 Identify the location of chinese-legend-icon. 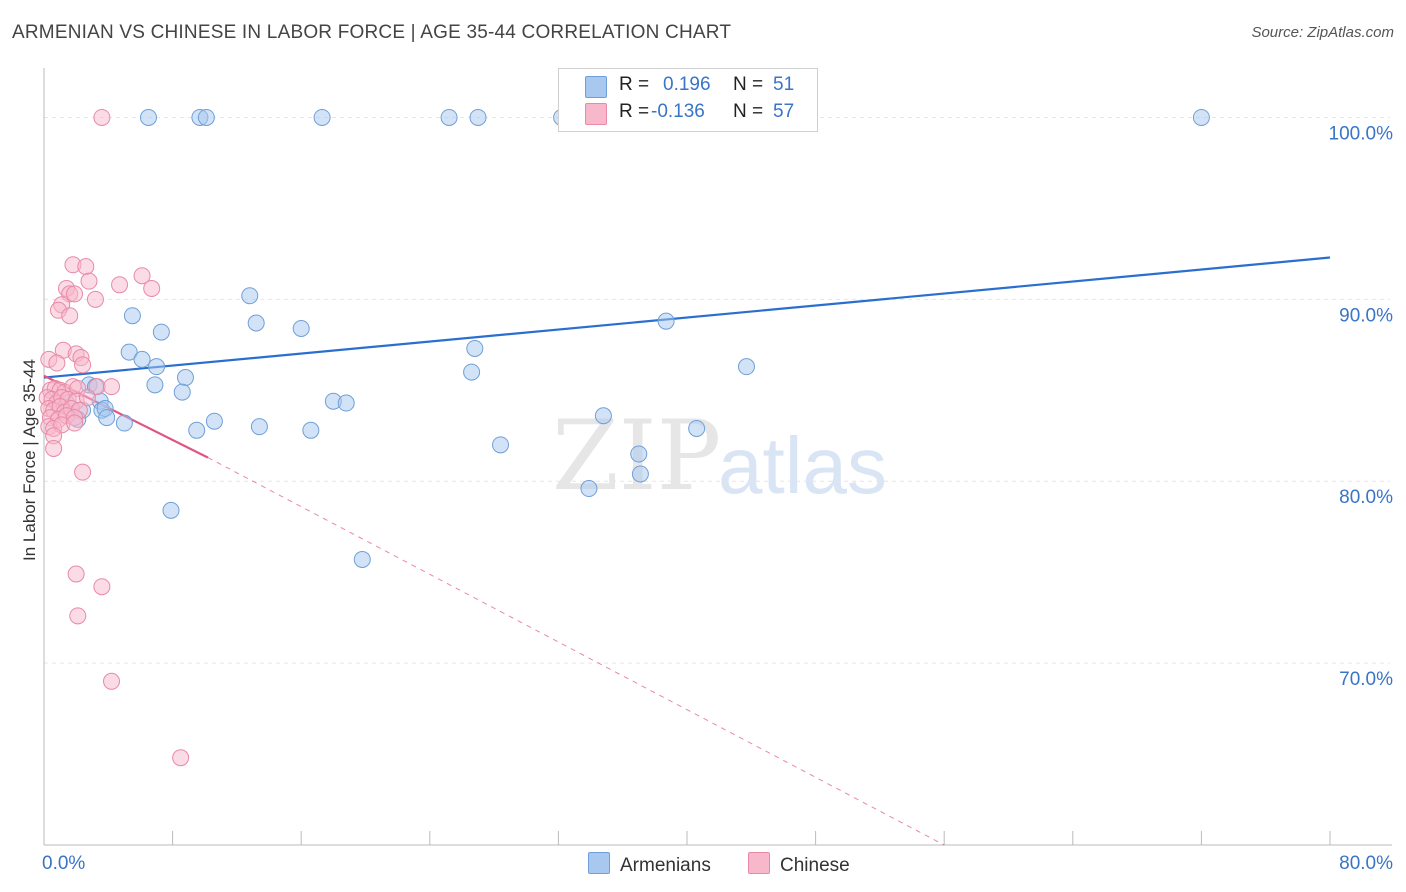
(759, 863).